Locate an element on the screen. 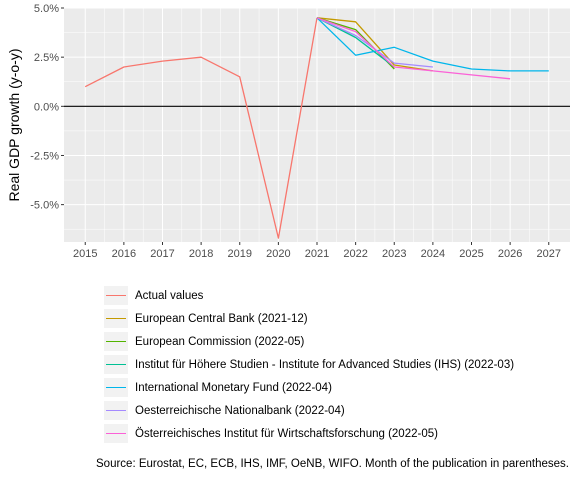  x-tick-label: 2022 is located at coordinates (355, 254).